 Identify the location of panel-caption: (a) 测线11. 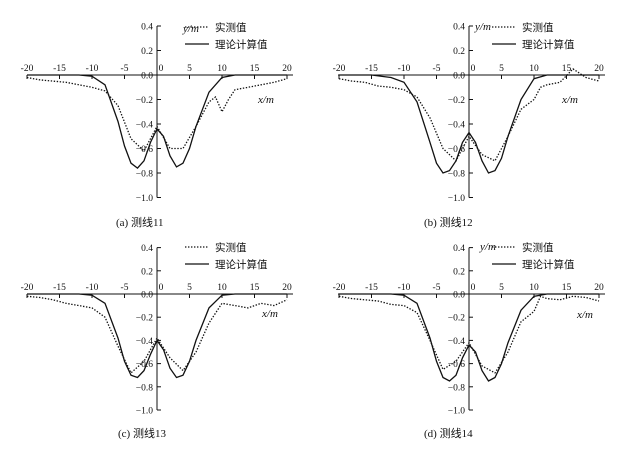
(140, 222).